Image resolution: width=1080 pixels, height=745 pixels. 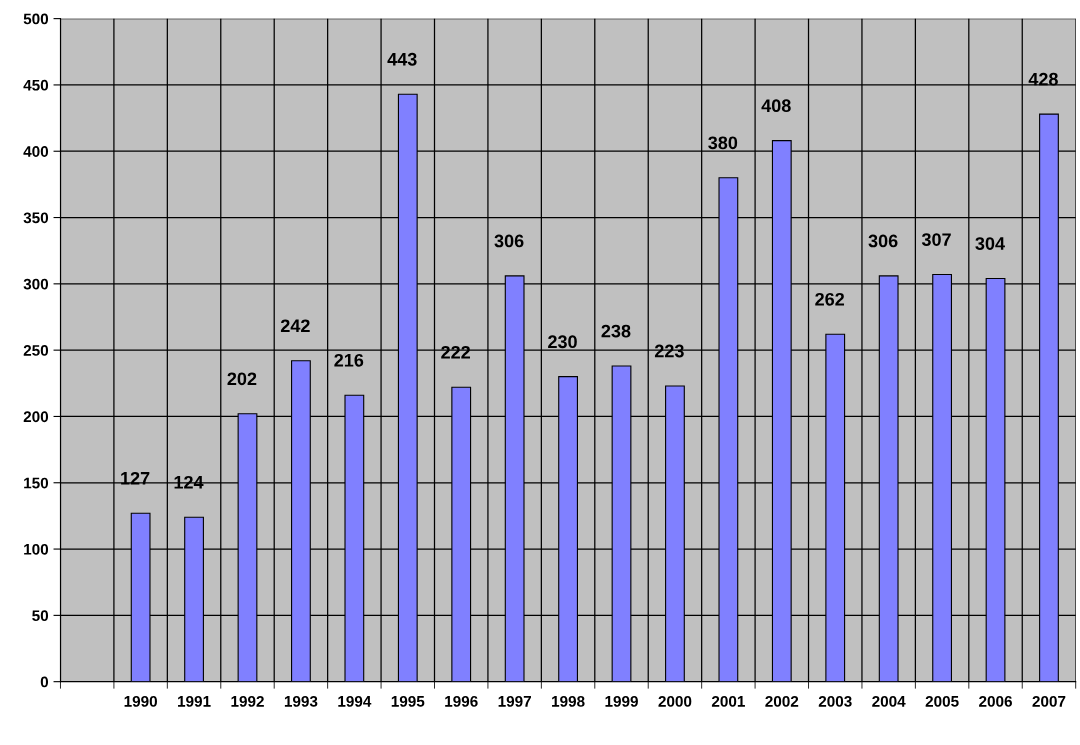 What do you see at coordinates (776, 106) in the screenshot?
I see `data-label: 408` at bounding box center [776, 106].